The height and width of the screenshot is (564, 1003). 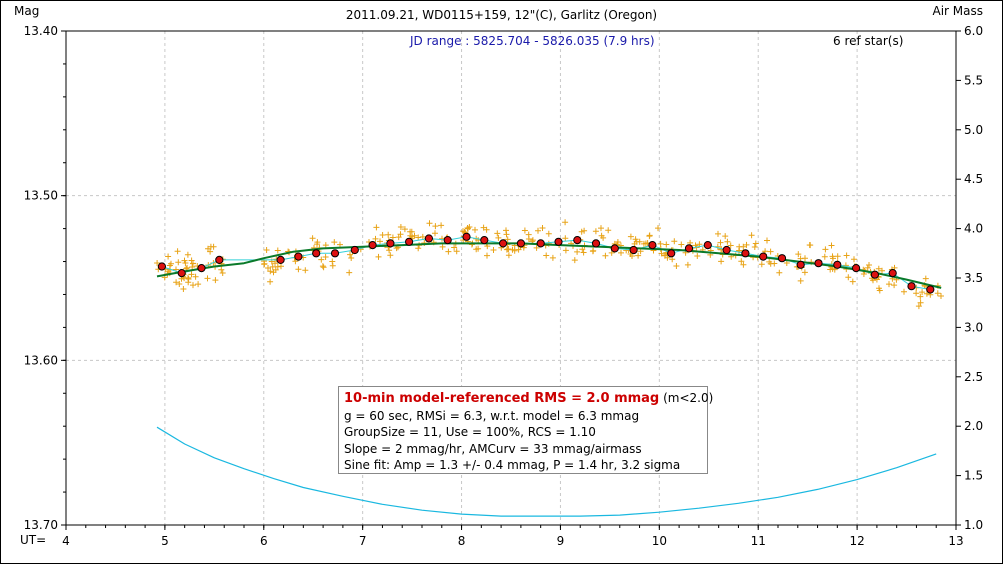 What do you see at coordinates (973, 130) in the screenshot?
I see `y2-tick-label: 5.0` at bounding box center [973, 130].